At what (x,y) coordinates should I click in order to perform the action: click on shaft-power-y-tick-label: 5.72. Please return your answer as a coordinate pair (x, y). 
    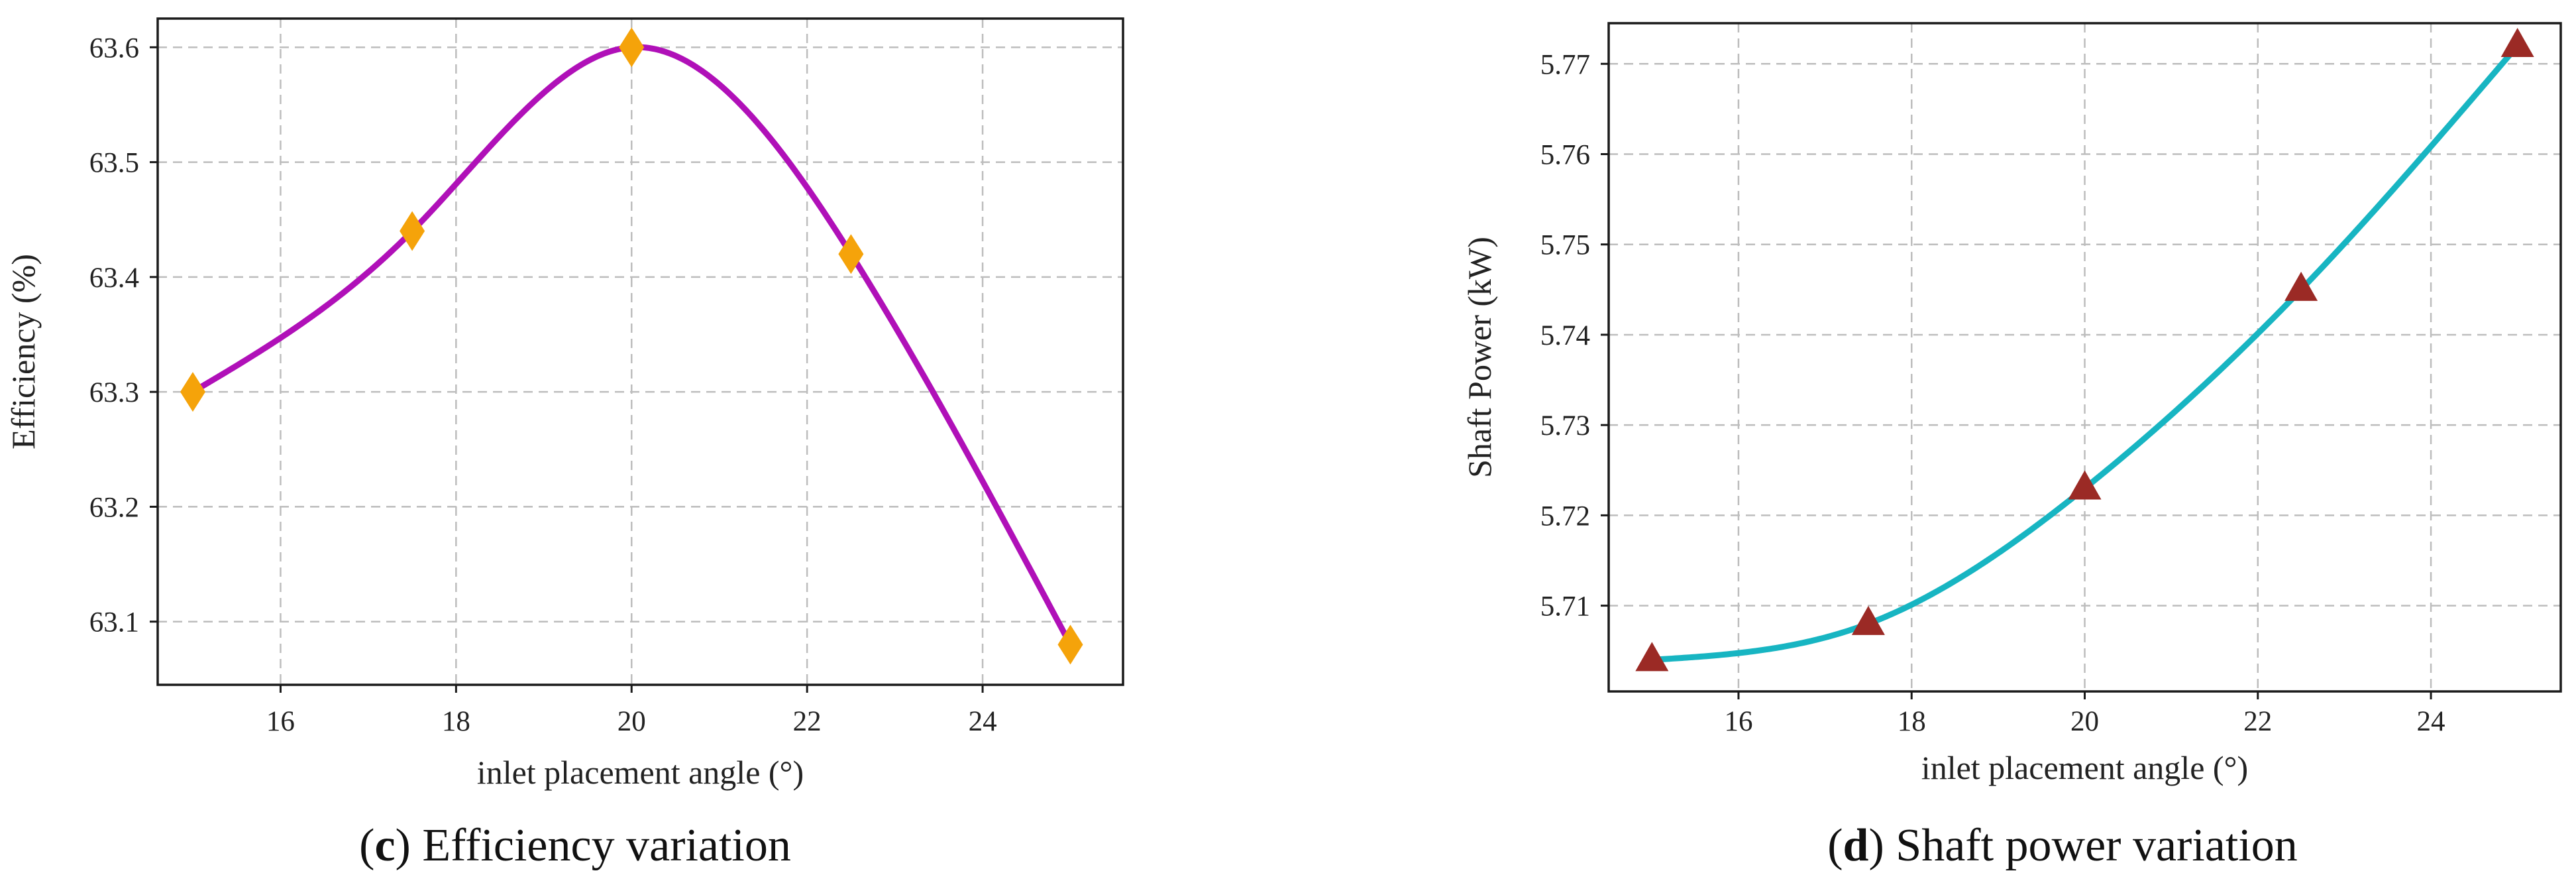
    Looking at the image, I should click on (1565, 516).